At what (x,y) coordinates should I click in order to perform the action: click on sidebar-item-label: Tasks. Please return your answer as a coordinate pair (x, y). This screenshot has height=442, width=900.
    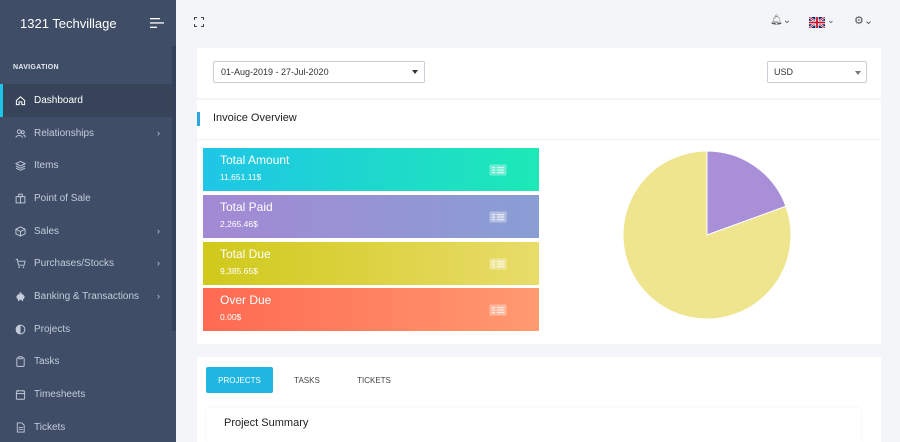
    Looking at the image, I should click on (47, 362).